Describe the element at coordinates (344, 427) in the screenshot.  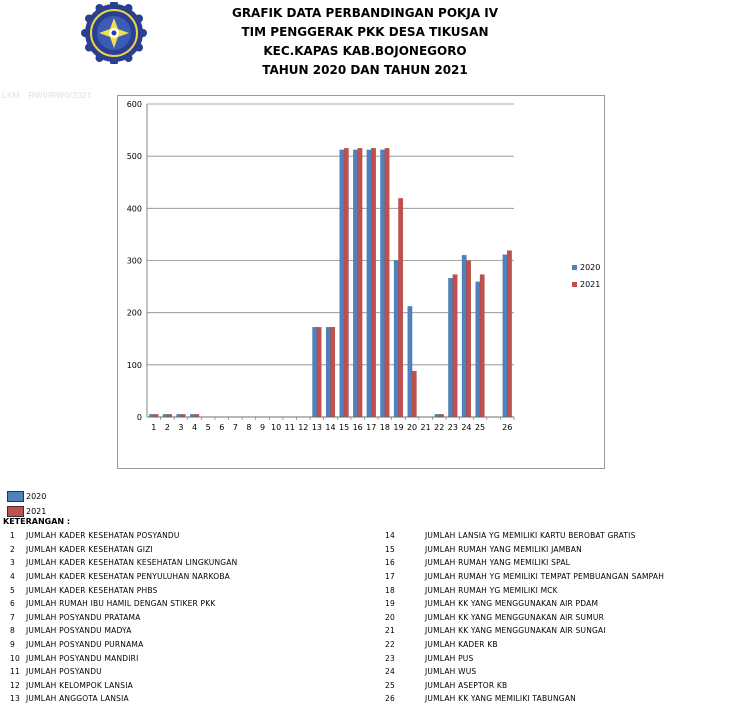
I see `x-tick-label: 15` at that location.